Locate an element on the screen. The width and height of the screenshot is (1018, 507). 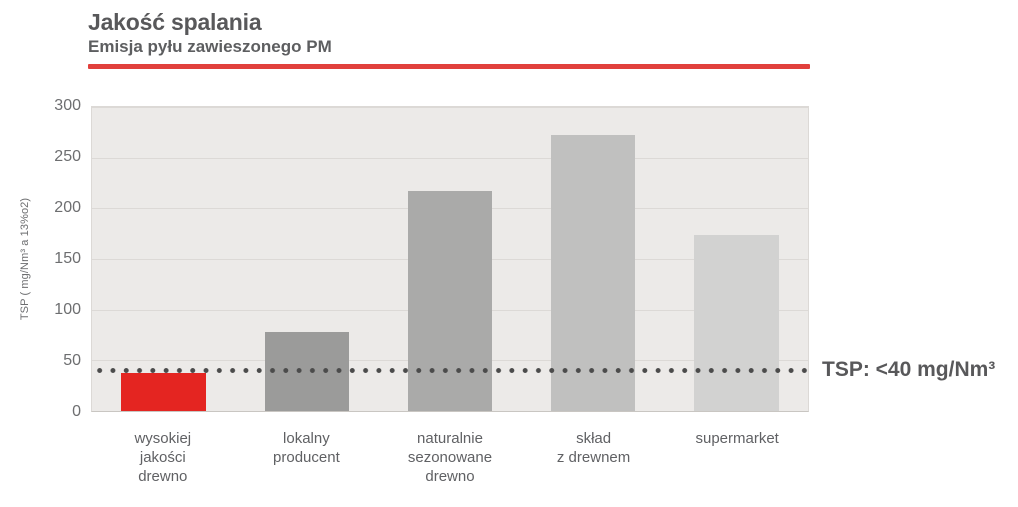
x-label-2: naturalnie sezonowane drewno is located at coordinates (450, 457).